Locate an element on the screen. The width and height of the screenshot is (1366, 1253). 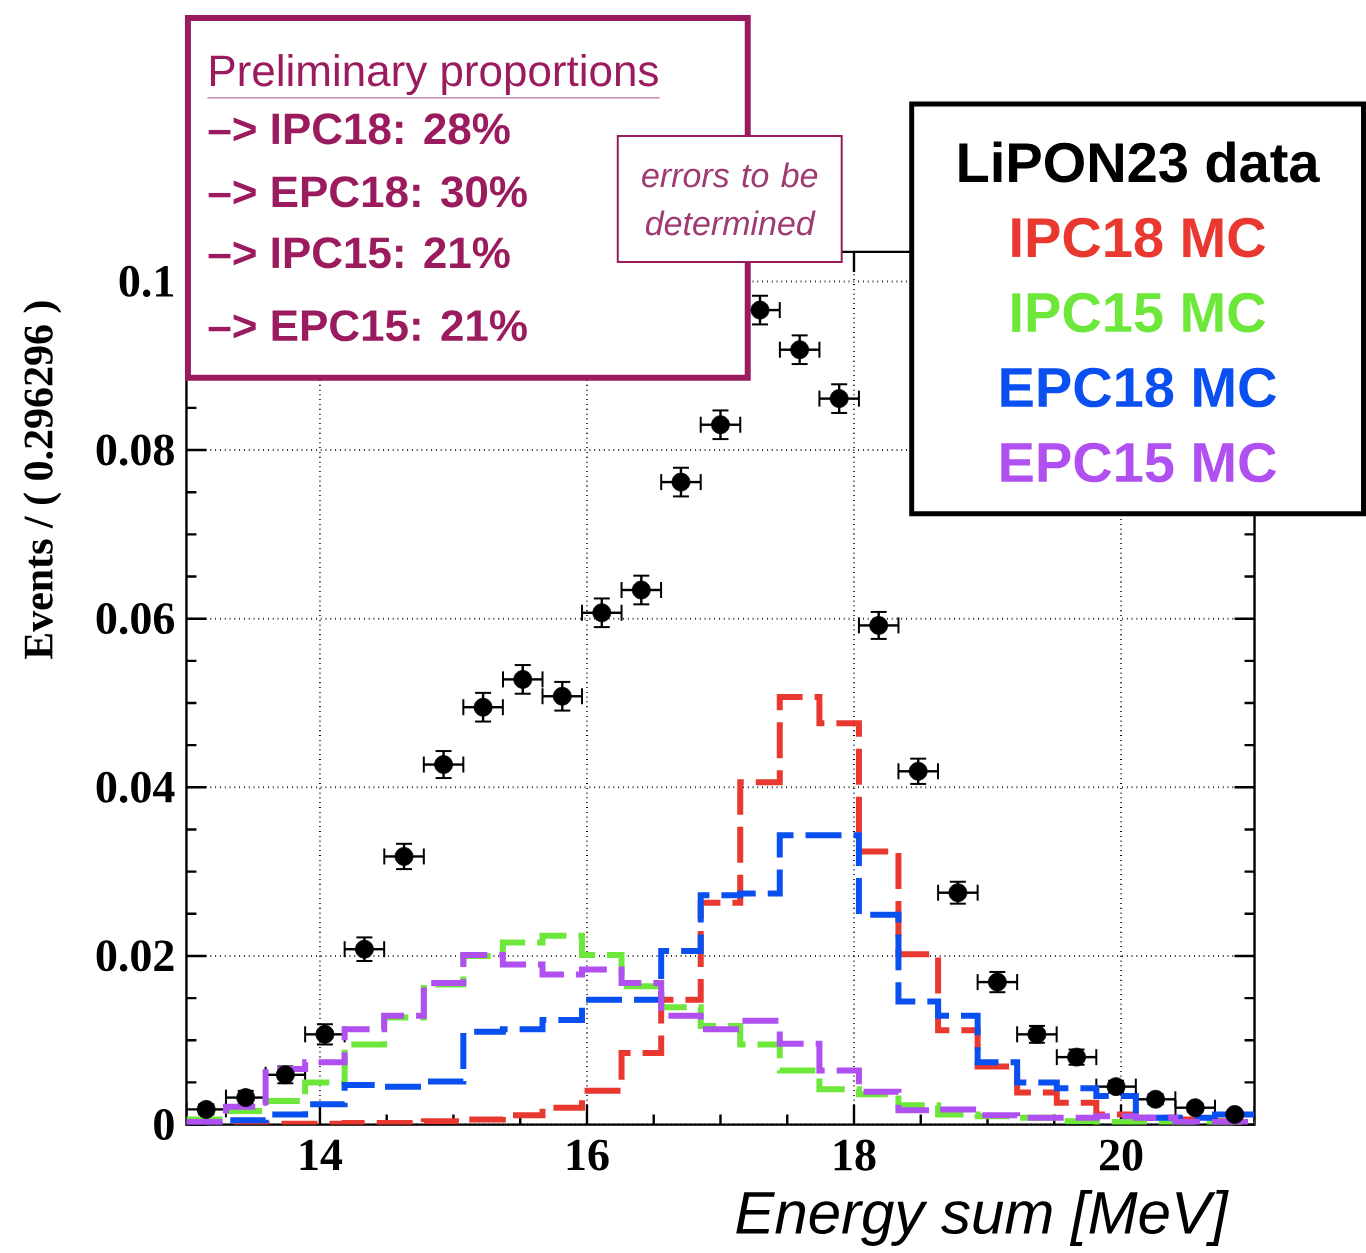
y-tick-label: 0.02 is located at coordinates (135, 956).